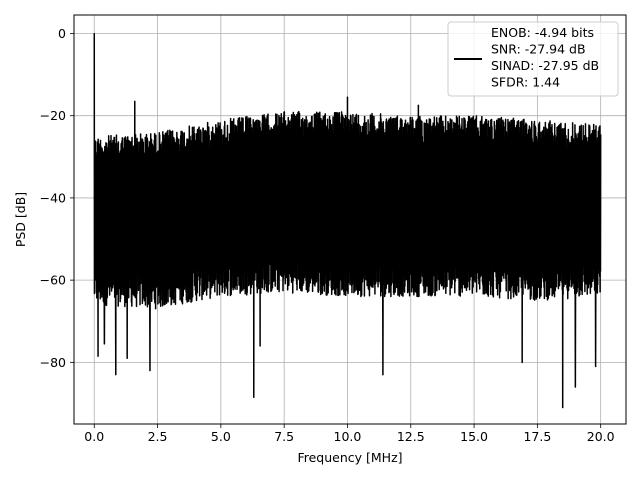  What do you see at coordinates (537, 436) in the screenshot?
I see `x-tick-label: 17.5` at bounding box center [537, 436].